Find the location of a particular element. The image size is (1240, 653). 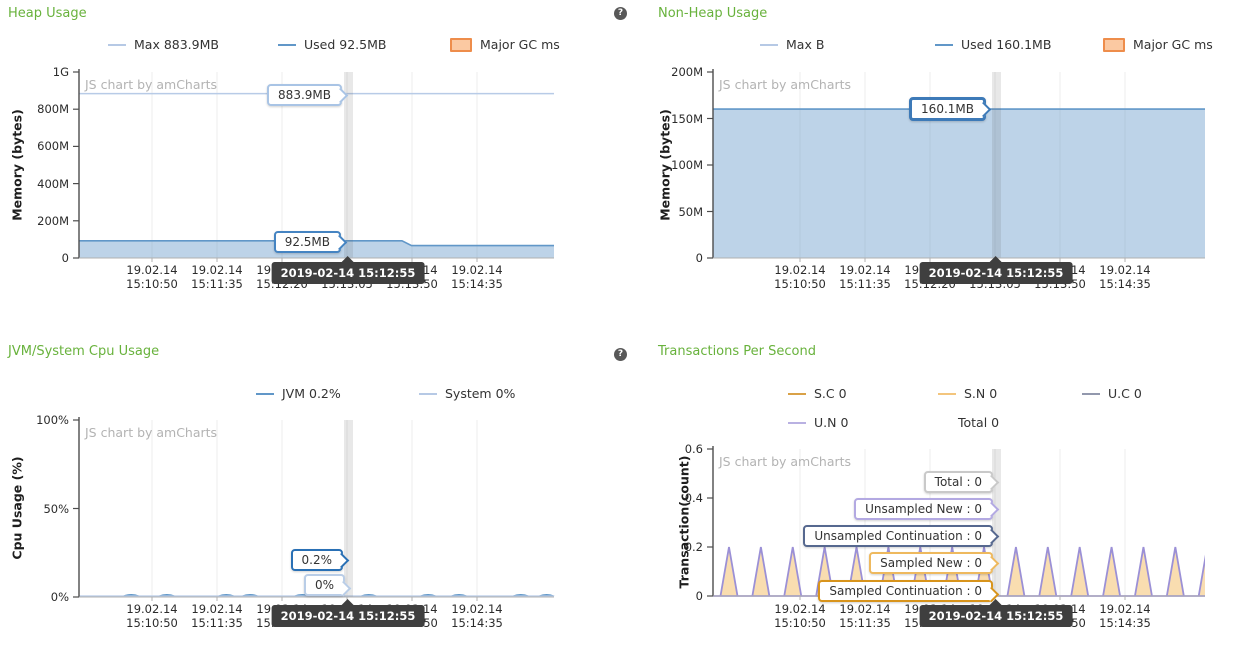

chart-title-non-heap-usage: Non-Heap Usage is located at coordinates (713, 13).